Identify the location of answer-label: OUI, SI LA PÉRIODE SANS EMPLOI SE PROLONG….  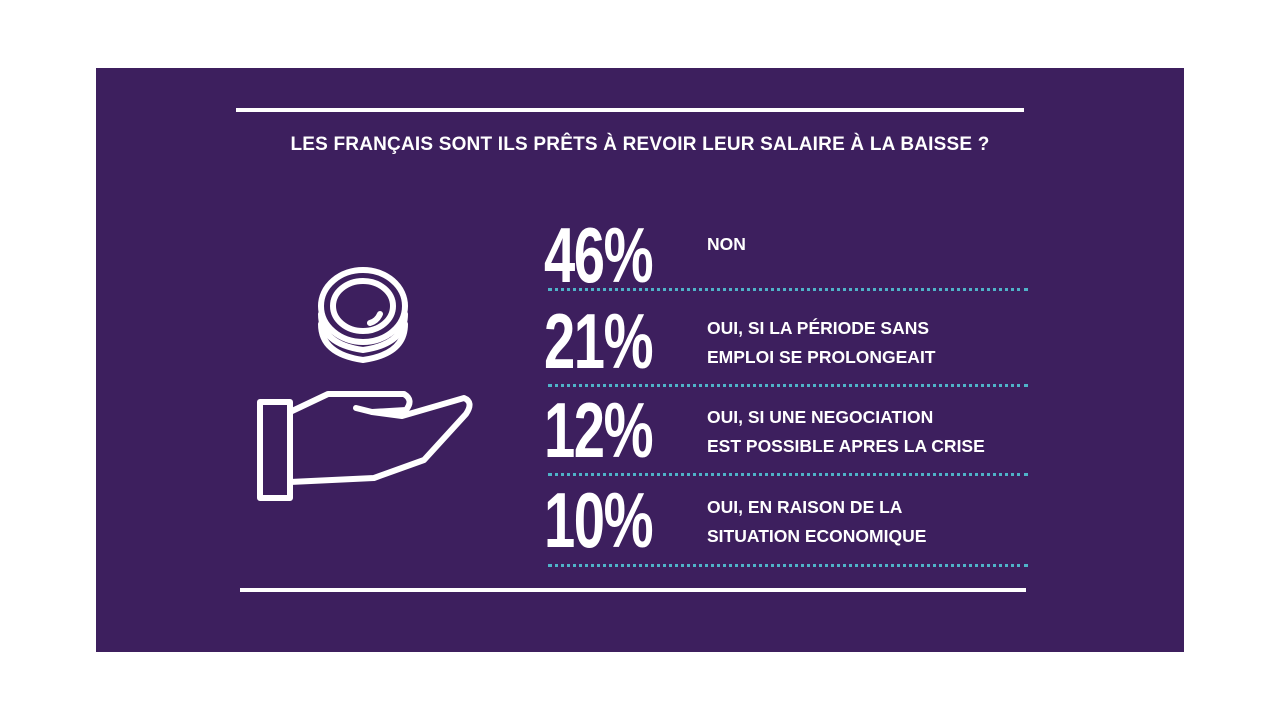
(854, 343).